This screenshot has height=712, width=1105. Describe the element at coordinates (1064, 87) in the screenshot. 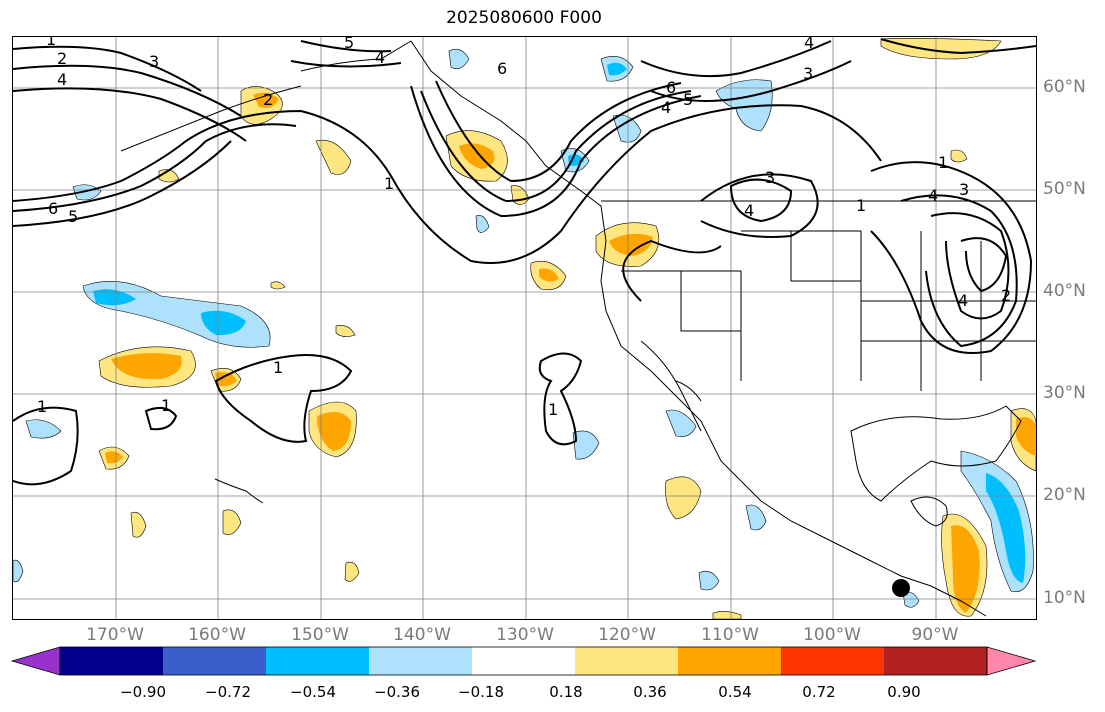

I see `lat-label: 60°N` at that location.